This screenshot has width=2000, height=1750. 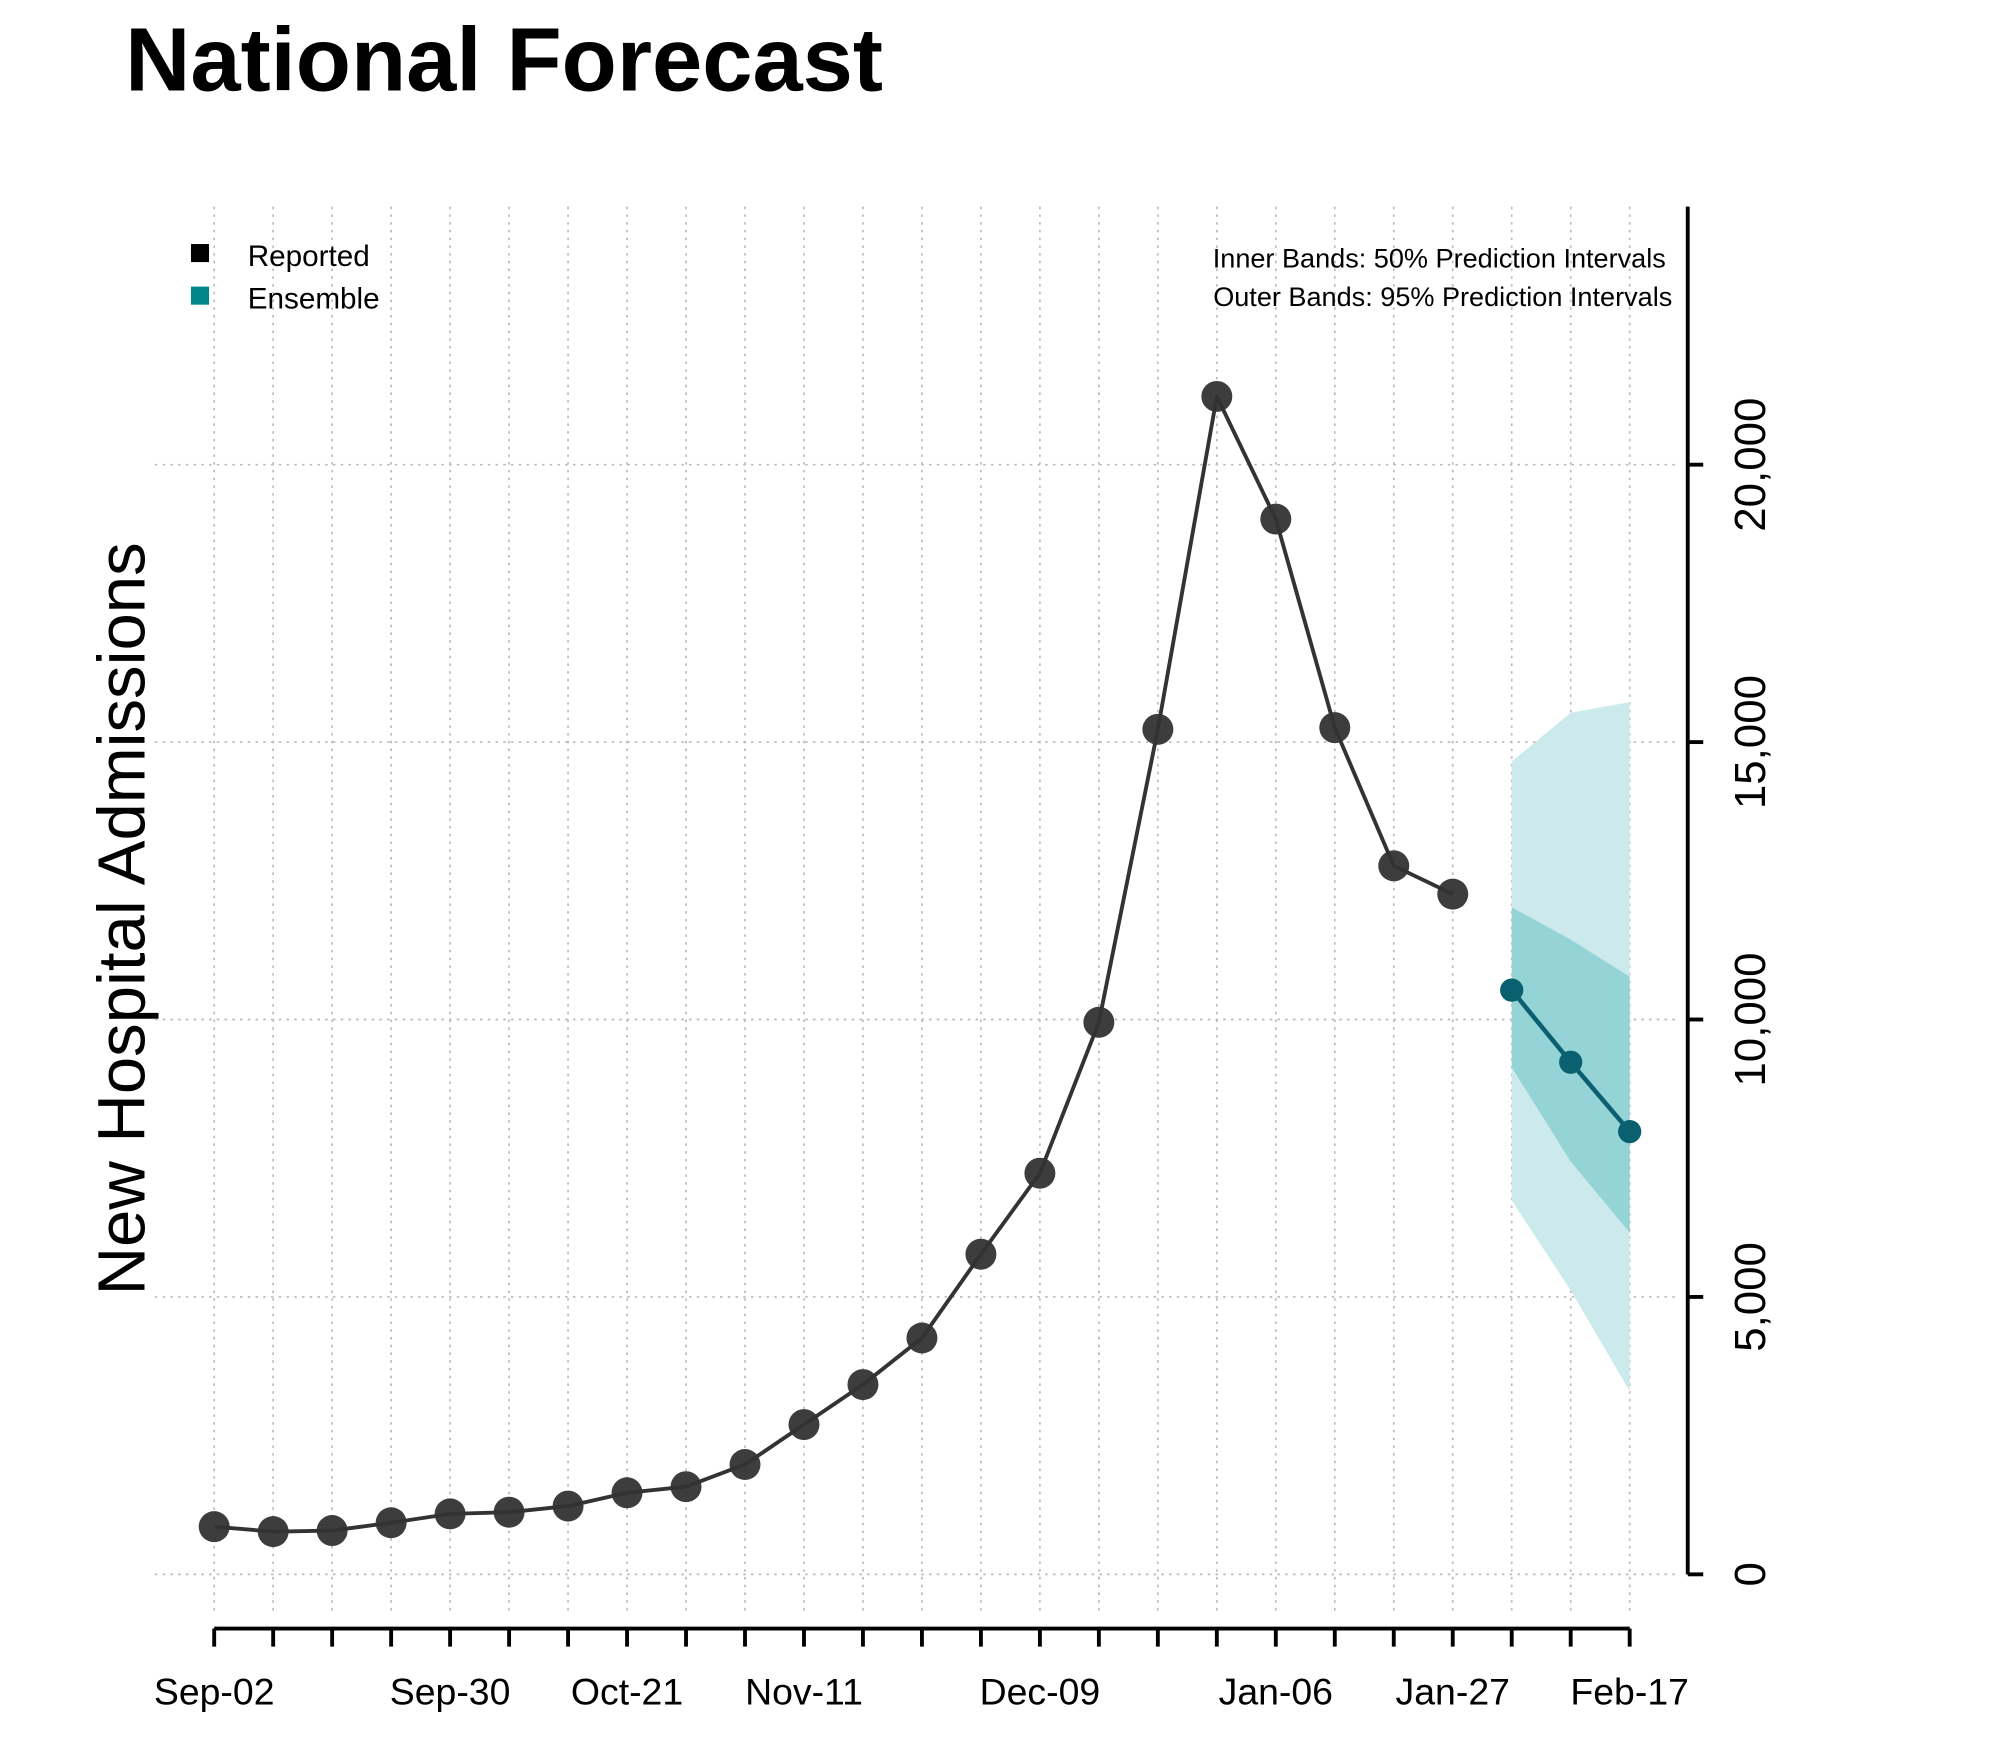 What do you see at coordinates (1439, 257) in the screenshot?
I see `annotation-inner-bands: Inner Bands: 50% Prediction Intervals` at bounding box center [1439, 257].